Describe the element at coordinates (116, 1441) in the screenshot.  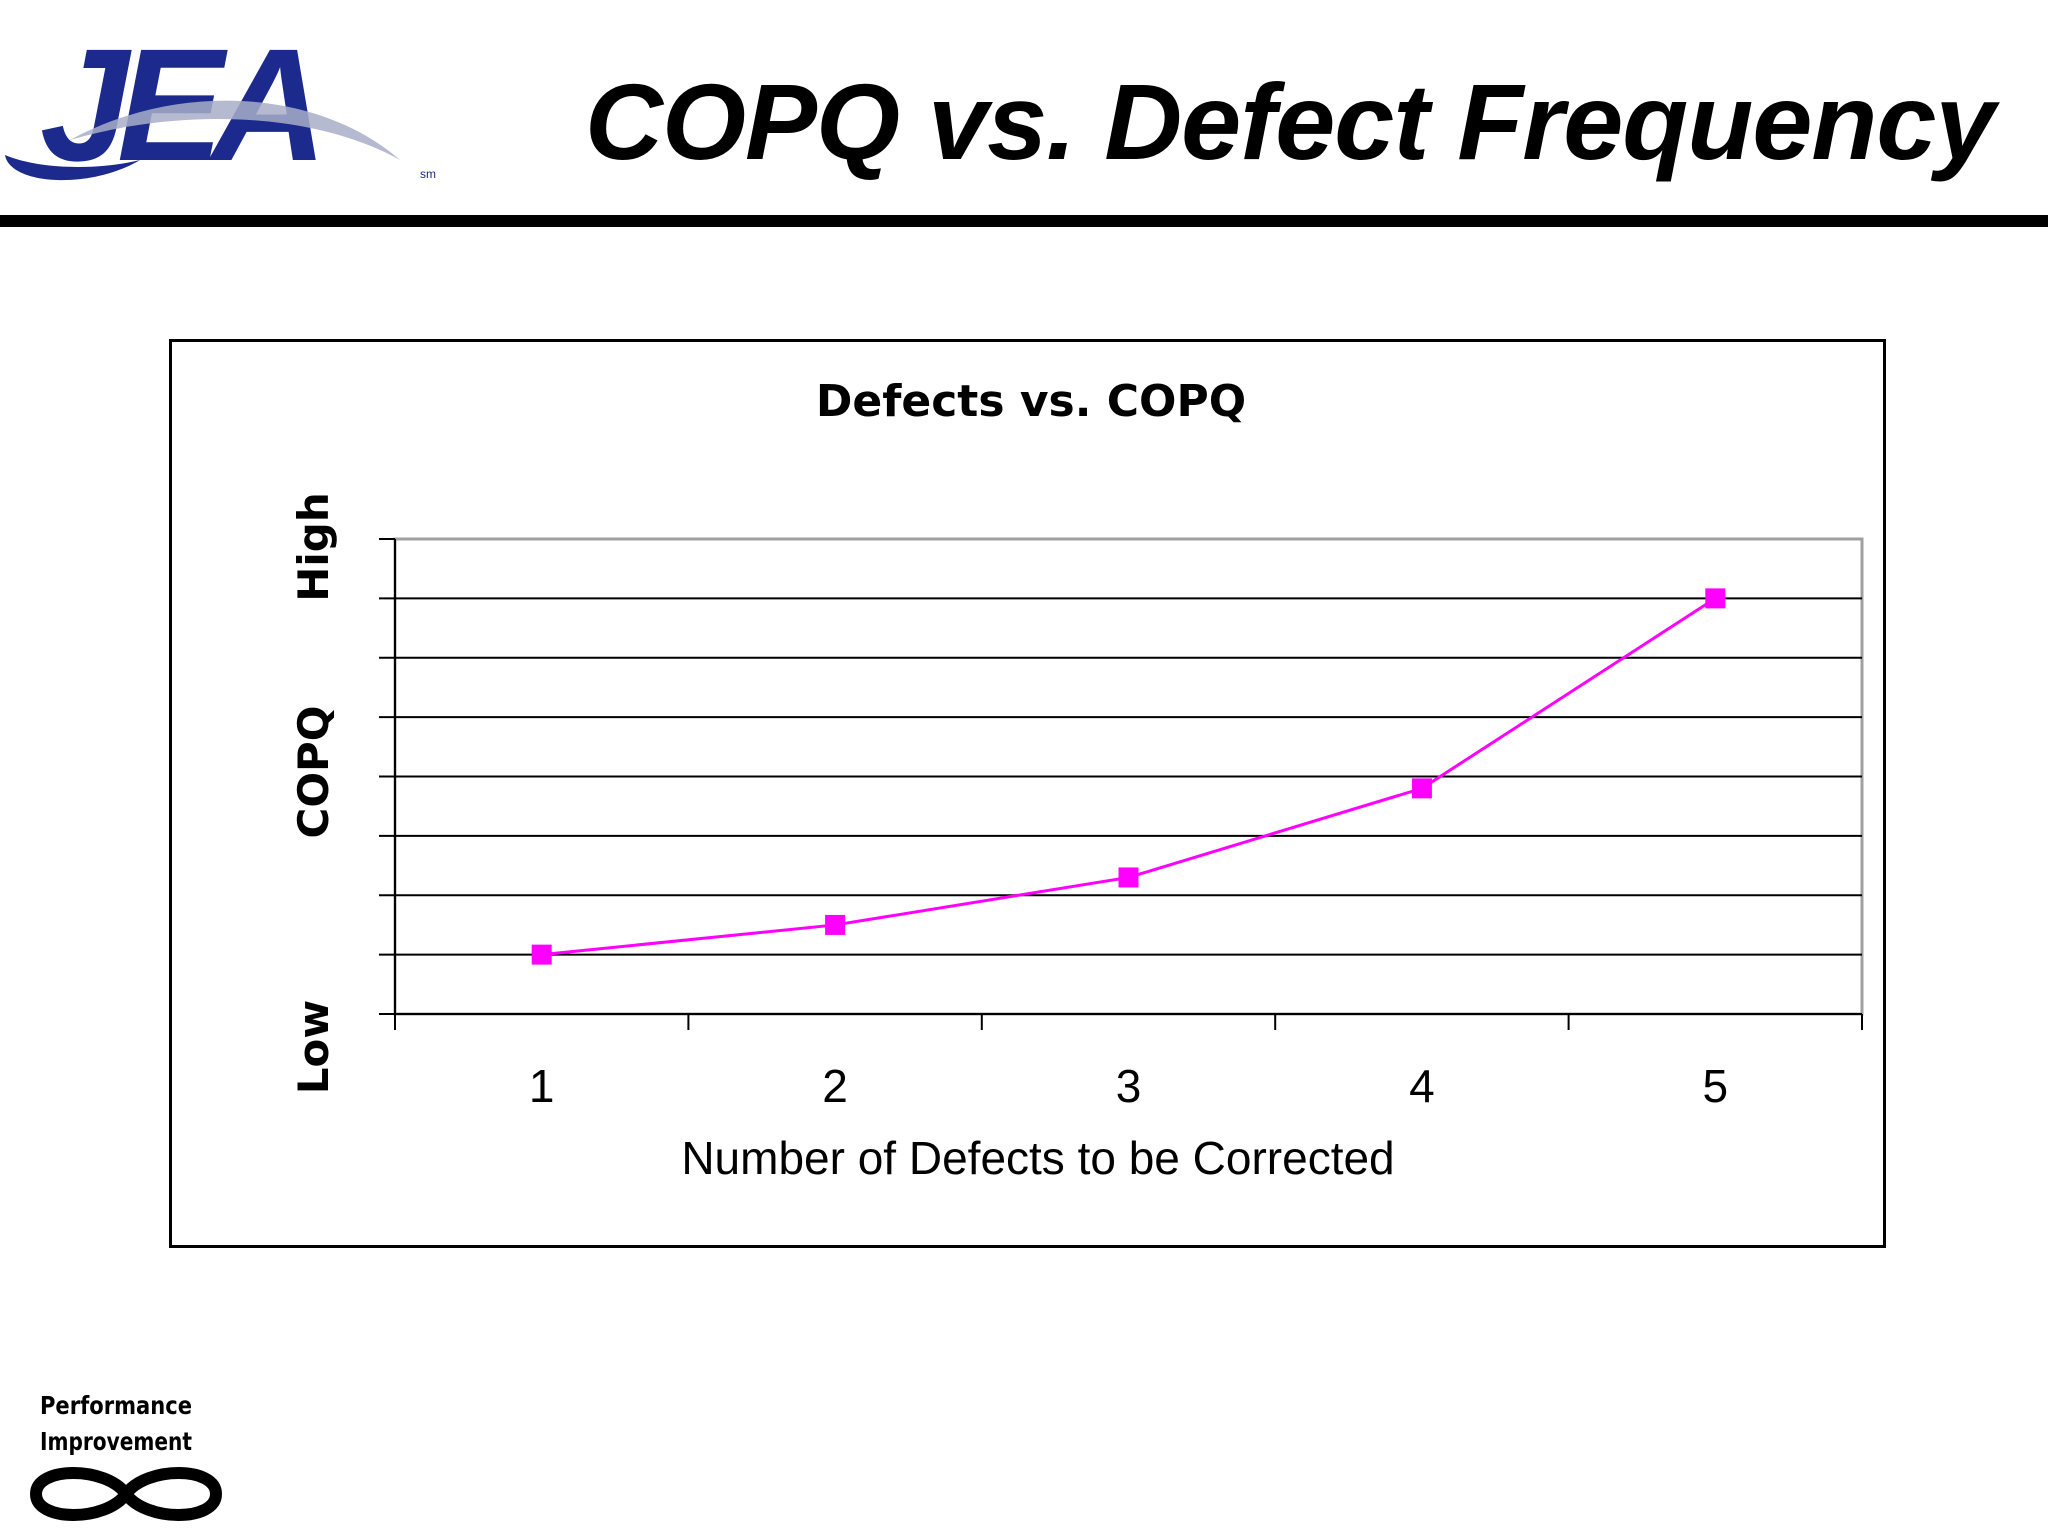
I see `footer-logo-line2: Improvement` at that location.